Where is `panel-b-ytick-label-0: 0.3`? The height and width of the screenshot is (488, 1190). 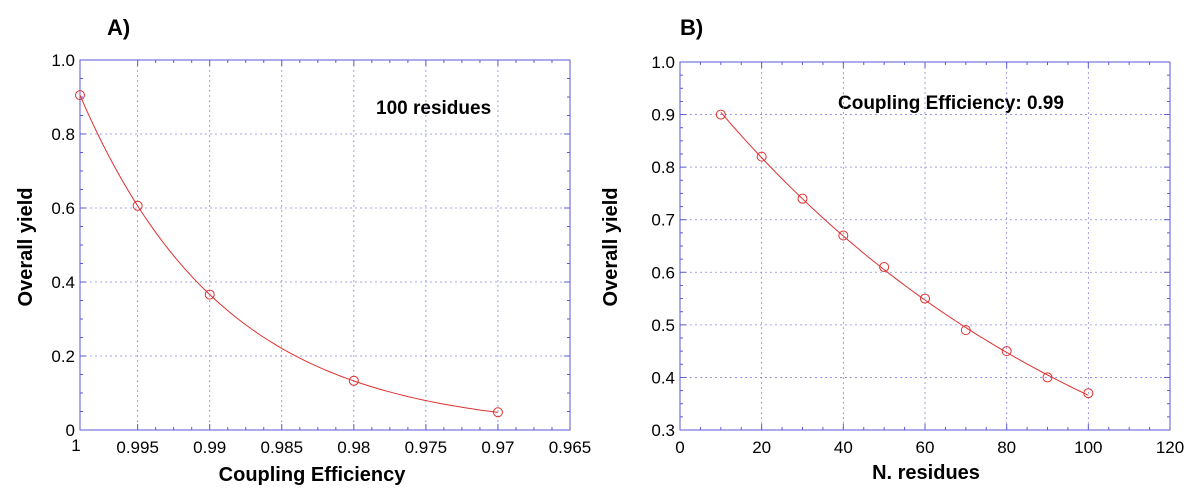 panel-b-ytick-label-0: 0.3 is located at coordinates (663, 430).